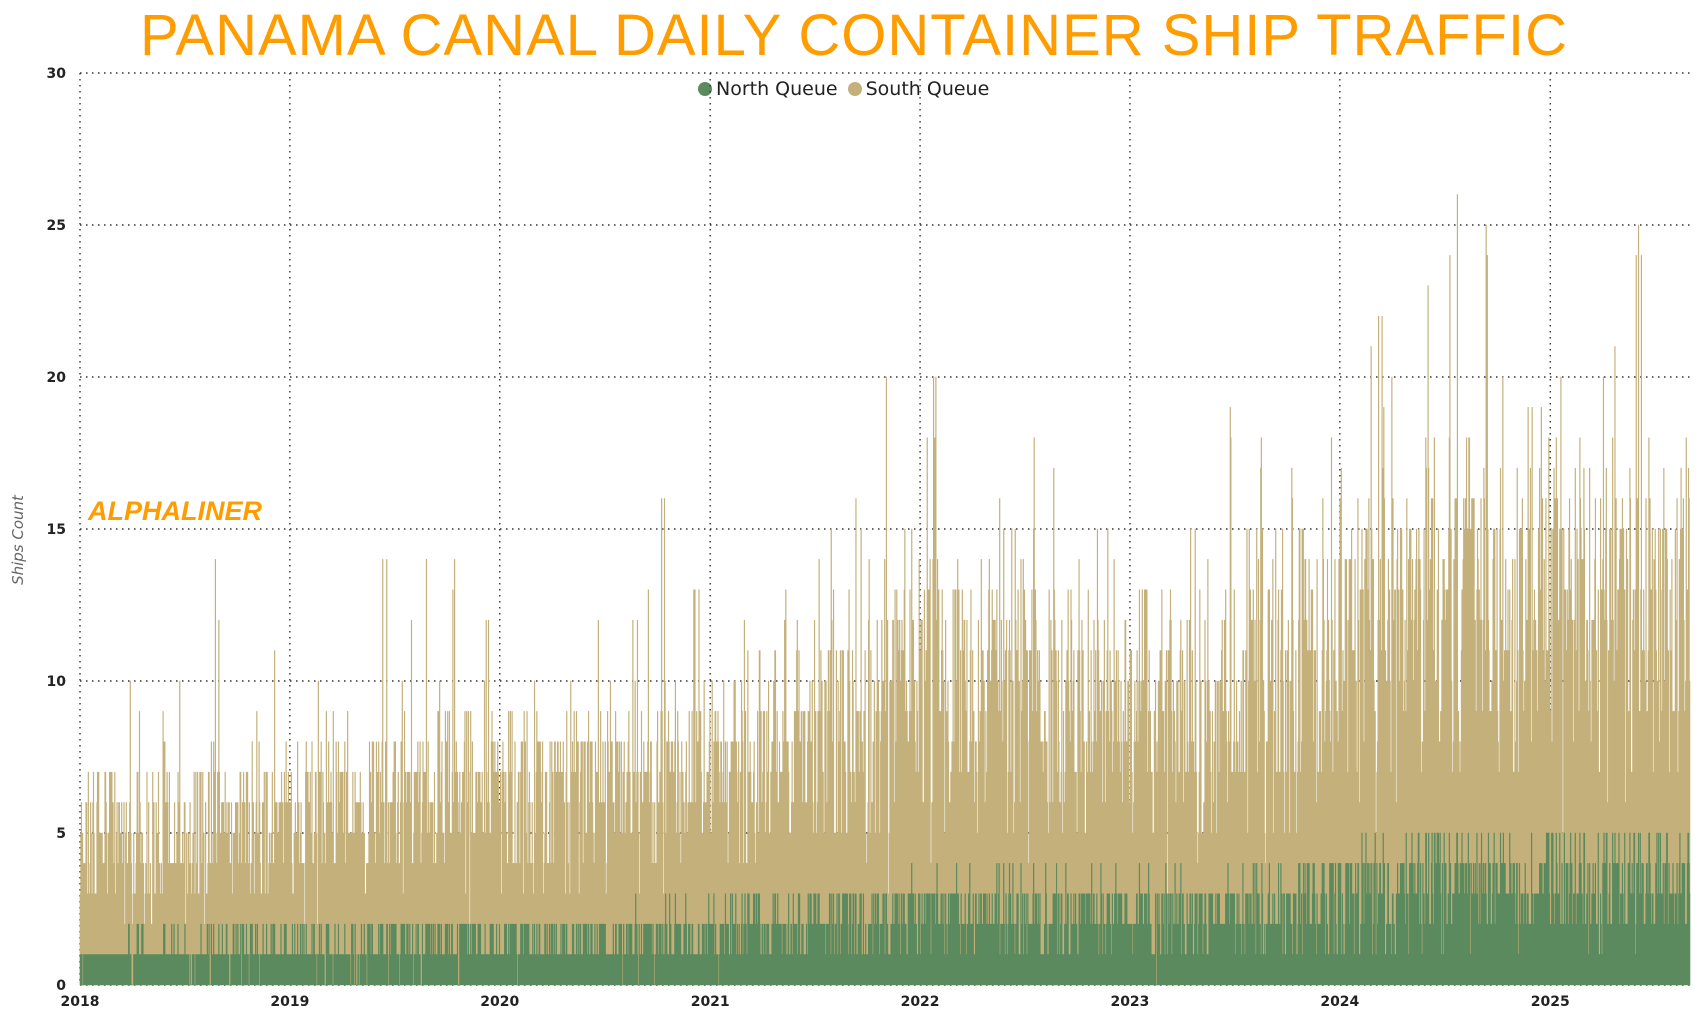 This screenshot has height=1009, width=1708. I want to click on x-tick-label: 2019, so click(289, 1001).